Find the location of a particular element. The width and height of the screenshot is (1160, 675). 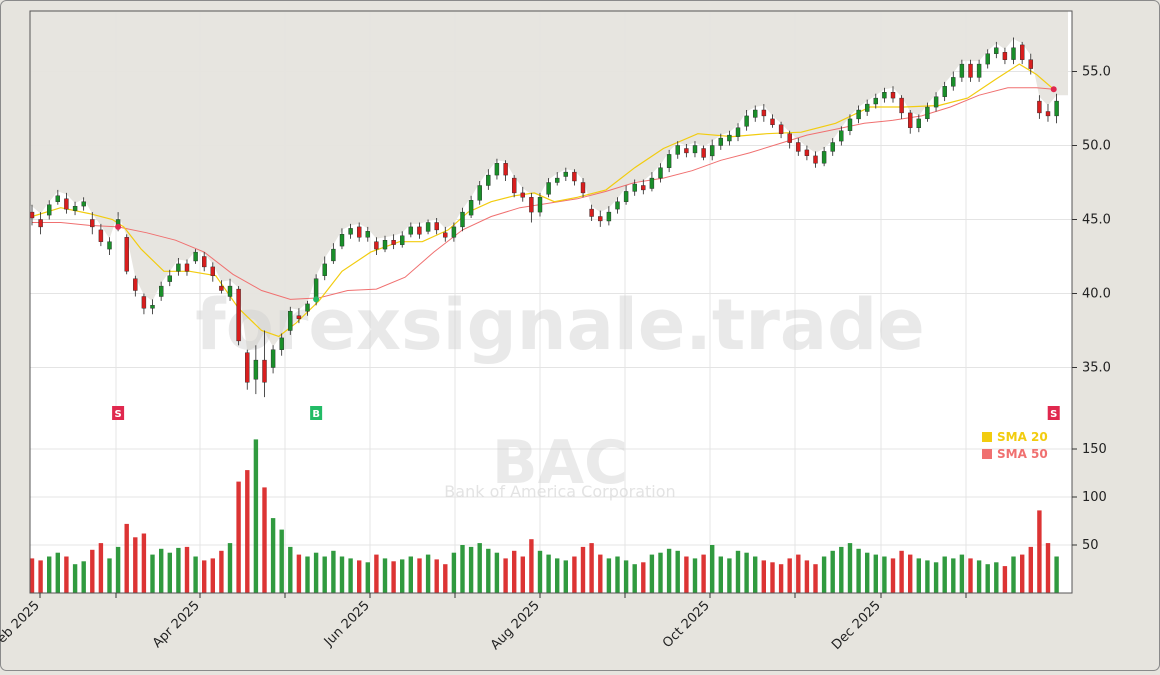

signal-label: S is located at coordinates (117, 414).